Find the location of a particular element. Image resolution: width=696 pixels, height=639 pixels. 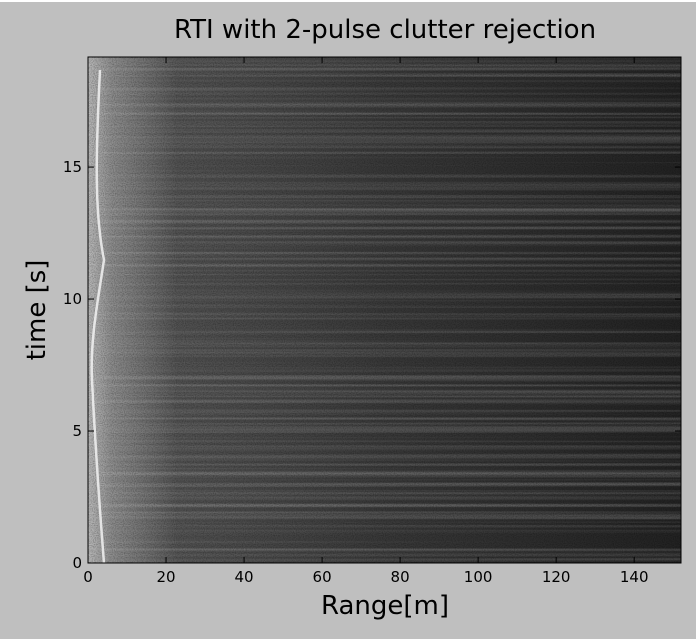

y-tick-label: 0 is located at coordinates (77, 563).